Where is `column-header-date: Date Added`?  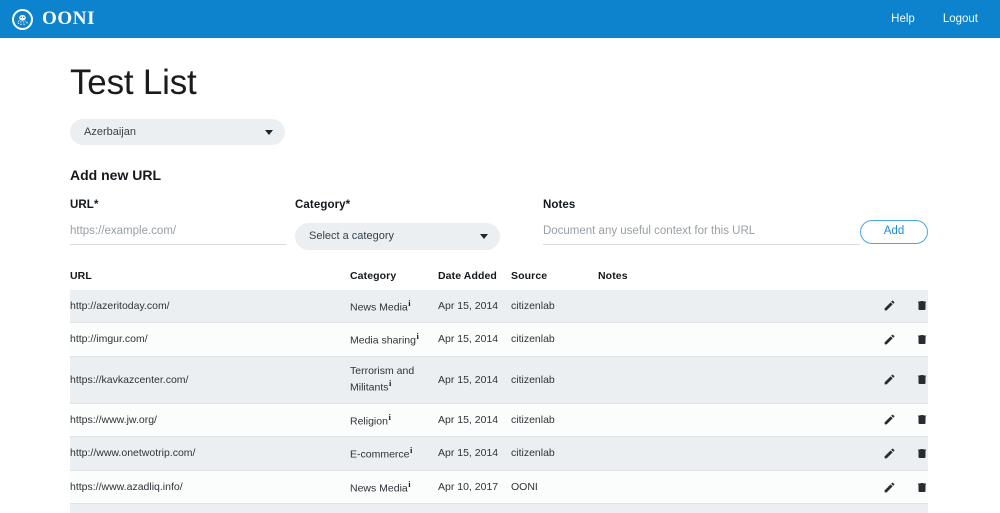 column-header-date: Date Added is located at coordinates (467, 275).